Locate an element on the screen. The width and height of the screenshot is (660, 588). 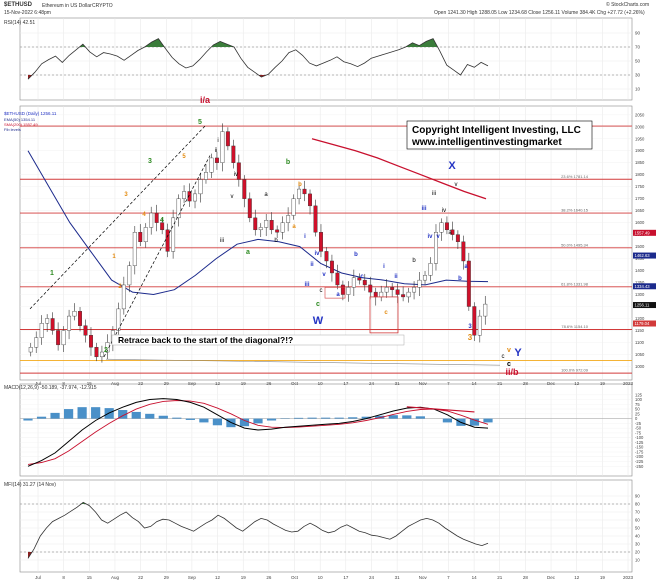
x-tick-label: 14 is located at coordinates (475, 577).